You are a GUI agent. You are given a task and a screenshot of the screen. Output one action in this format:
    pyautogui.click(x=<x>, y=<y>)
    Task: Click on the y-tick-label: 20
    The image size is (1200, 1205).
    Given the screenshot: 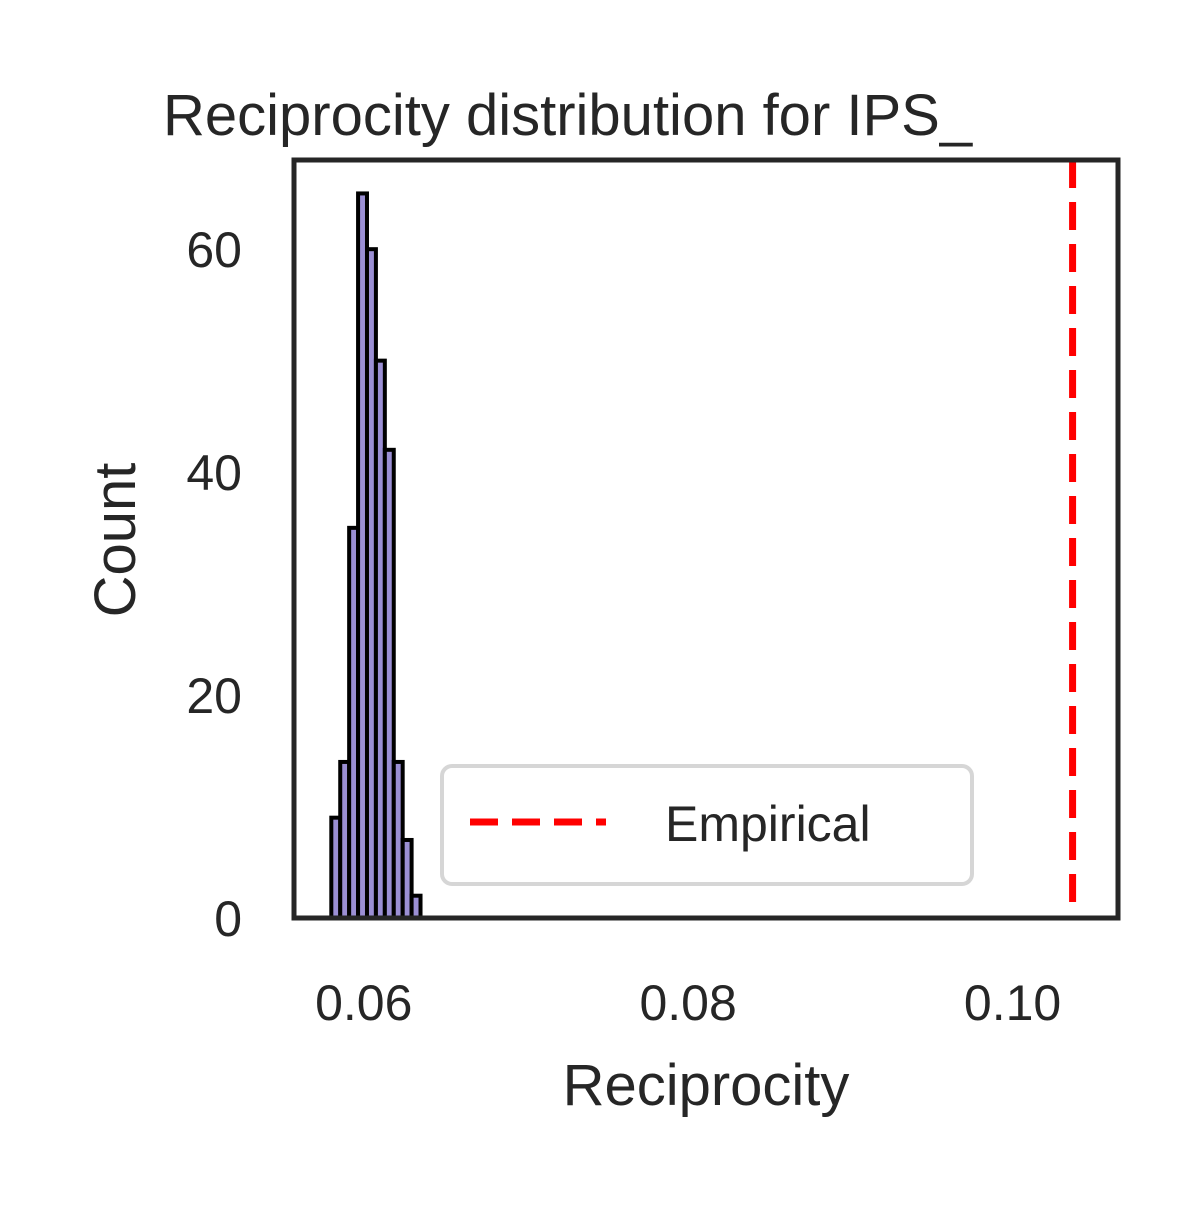 What is the action you would take?
    pyautogui.click(x=214, y=696)
    